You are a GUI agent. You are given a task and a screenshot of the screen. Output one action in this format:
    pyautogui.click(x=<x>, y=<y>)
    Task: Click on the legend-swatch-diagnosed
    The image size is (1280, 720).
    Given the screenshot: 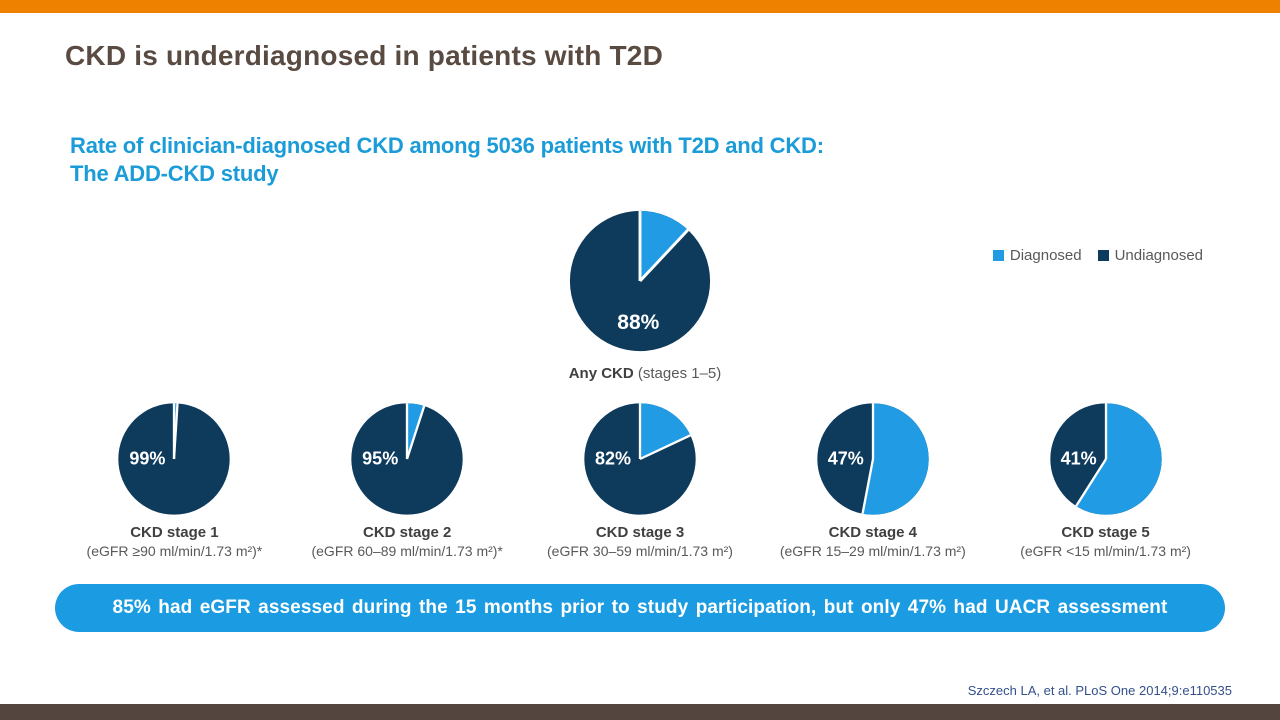 What is the action you would take?
    pyautogui.click(x=998, y=255)
    